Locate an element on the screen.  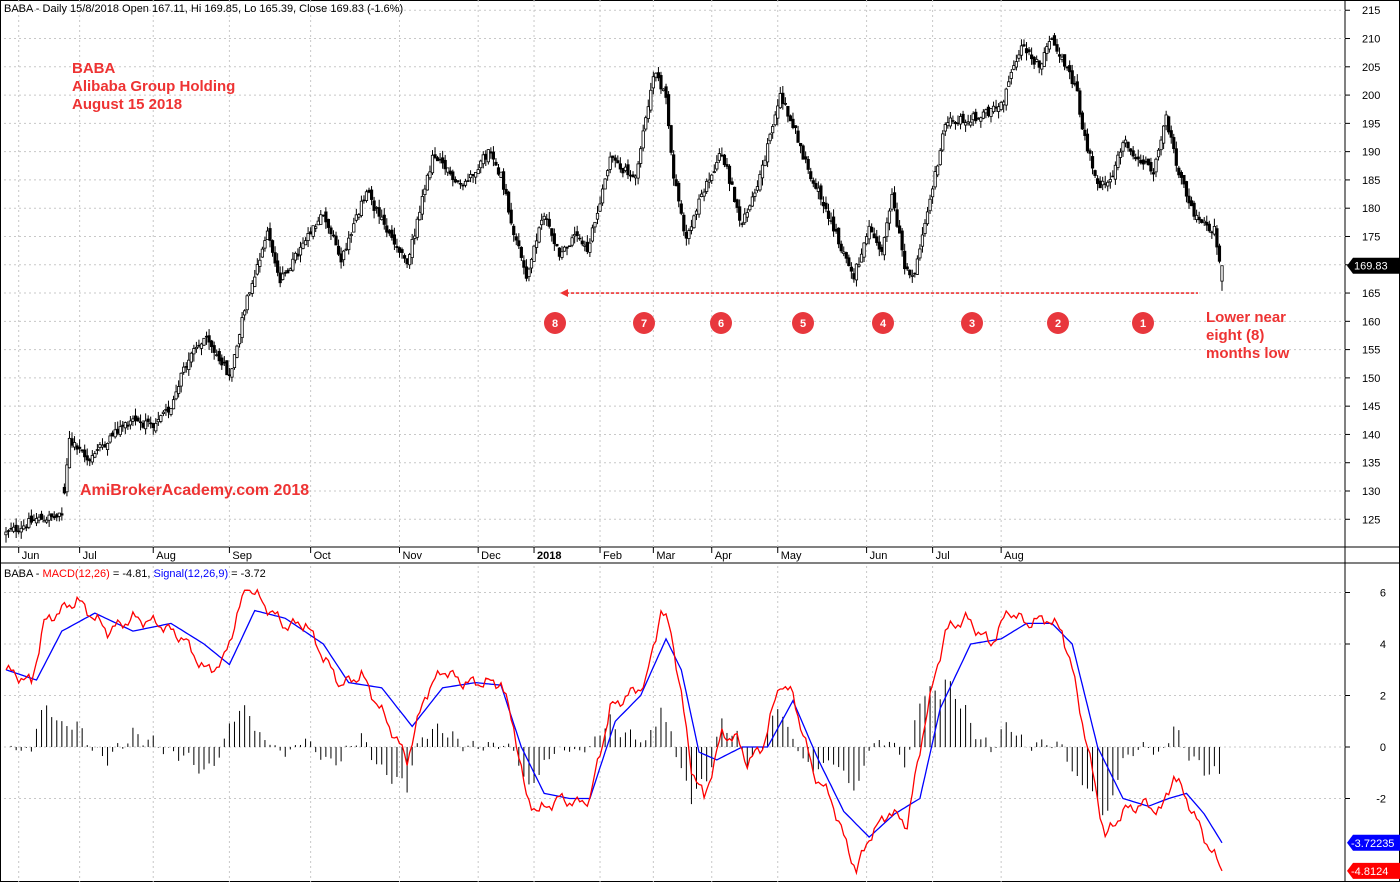
month-label: Feb is located at coordinates (612, 556).